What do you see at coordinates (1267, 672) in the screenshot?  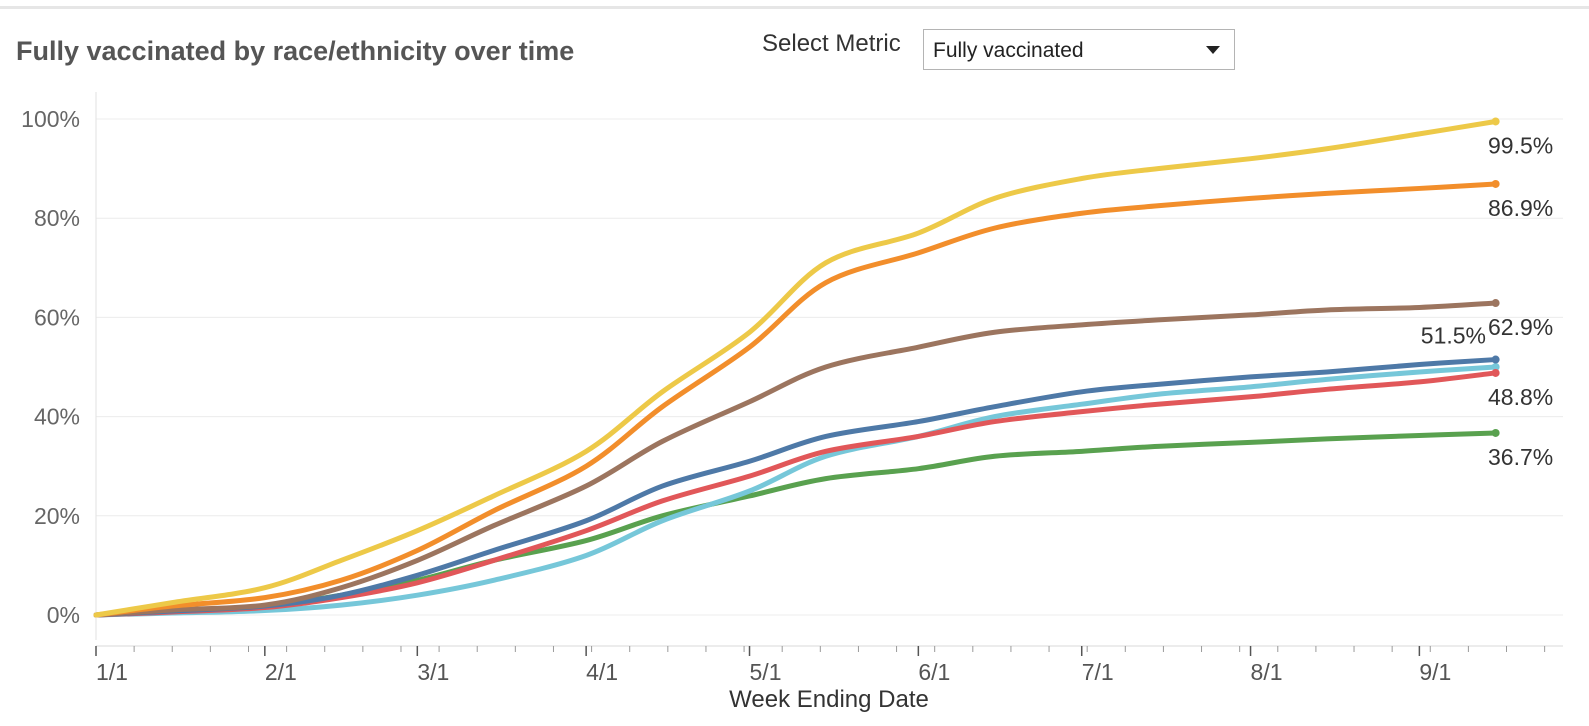 I see `x-tick-label: 8/1` at bounding box center [1267, 672].